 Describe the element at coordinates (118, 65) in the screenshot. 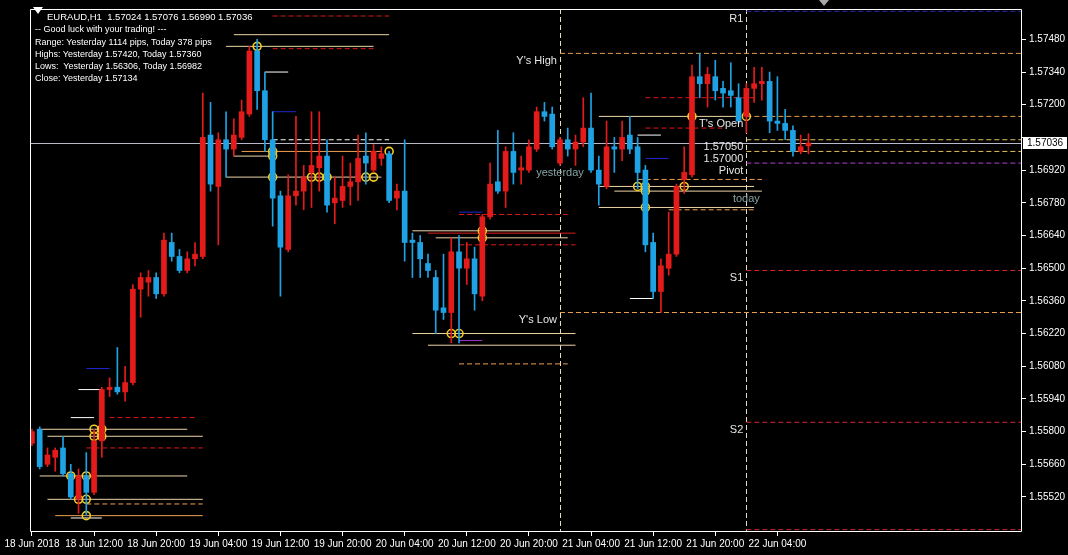

I see `annotation: Lows: Yesterday 1.56306, Today 1.56982` at that location.